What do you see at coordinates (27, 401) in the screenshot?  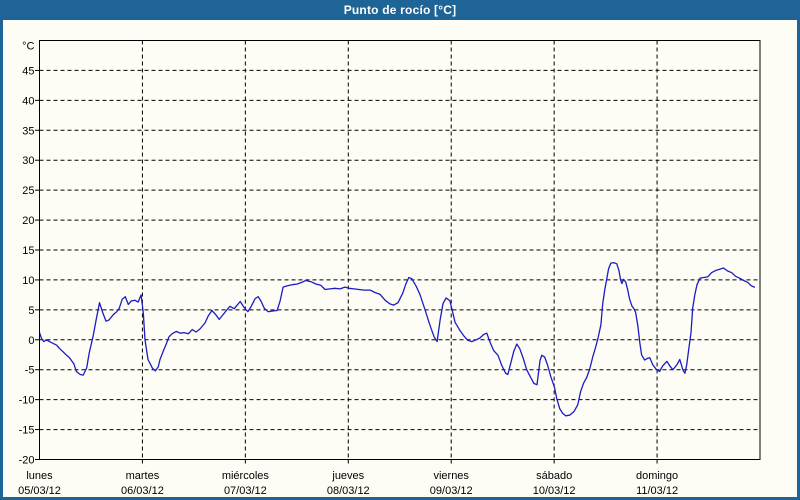 I see `y-tick-label: -10` at bounding box center [27, 401].